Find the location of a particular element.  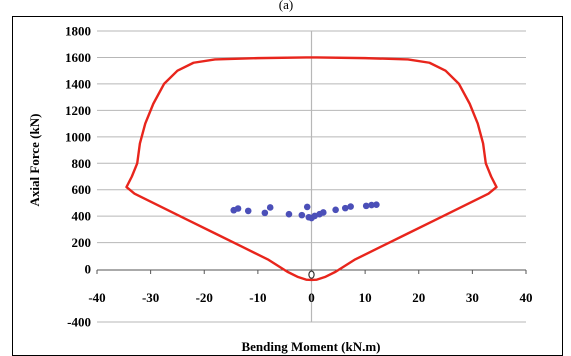

y-axis-title: Axial Force (kN) is located at coordinates (34, 160).